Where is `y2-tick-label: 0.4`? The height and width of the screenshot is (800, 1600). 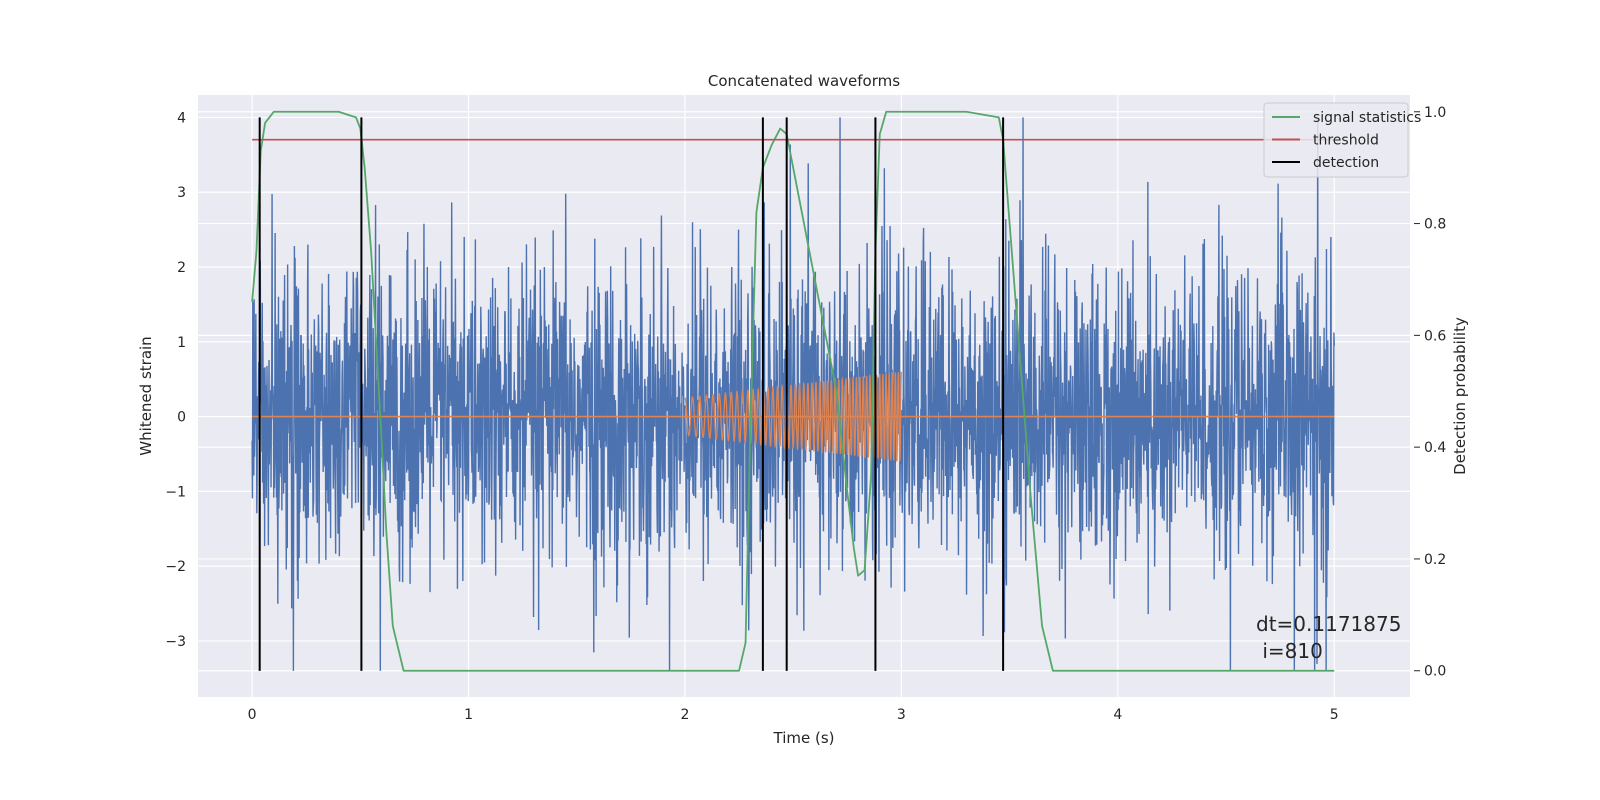 y2-tick-label: 0.4 is located at coordinates (1435, 448).